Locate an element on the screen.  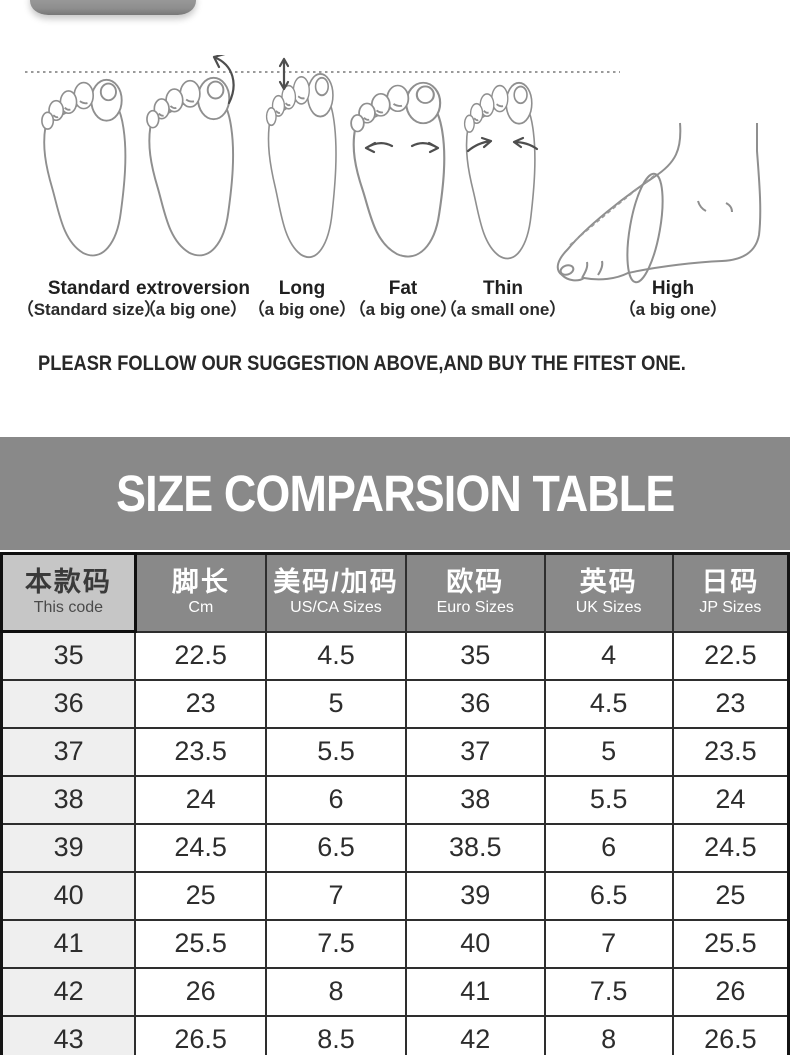
table-cell: 42 is located at coordinates (475, 1034).